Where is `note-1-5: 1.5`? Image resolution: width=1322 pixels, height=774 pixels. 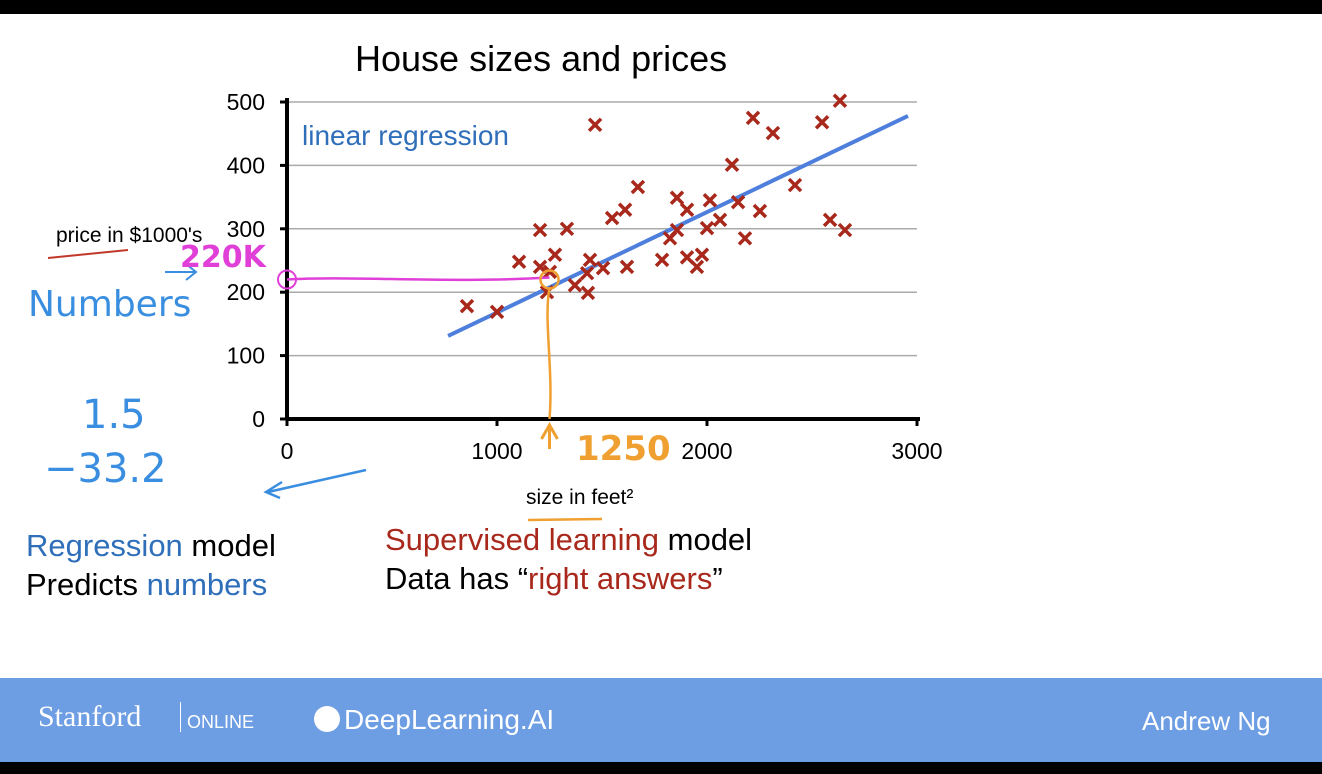
note-1-5: 1.5 is located at coordinates (114, 415).